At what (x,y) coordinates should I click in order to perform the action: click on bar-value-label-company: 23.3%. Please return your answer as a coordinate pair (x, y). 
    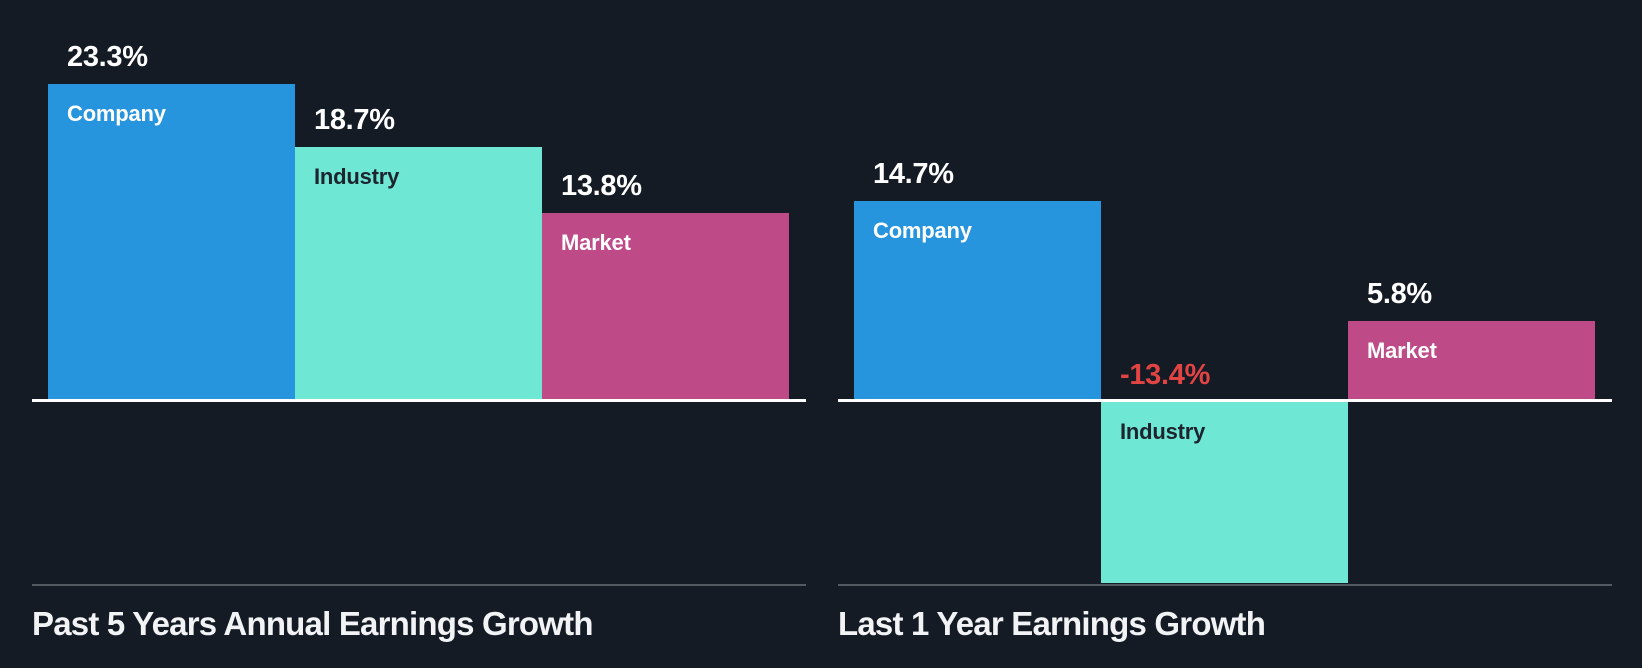
    Looking at the image, I should click on (107, 57).